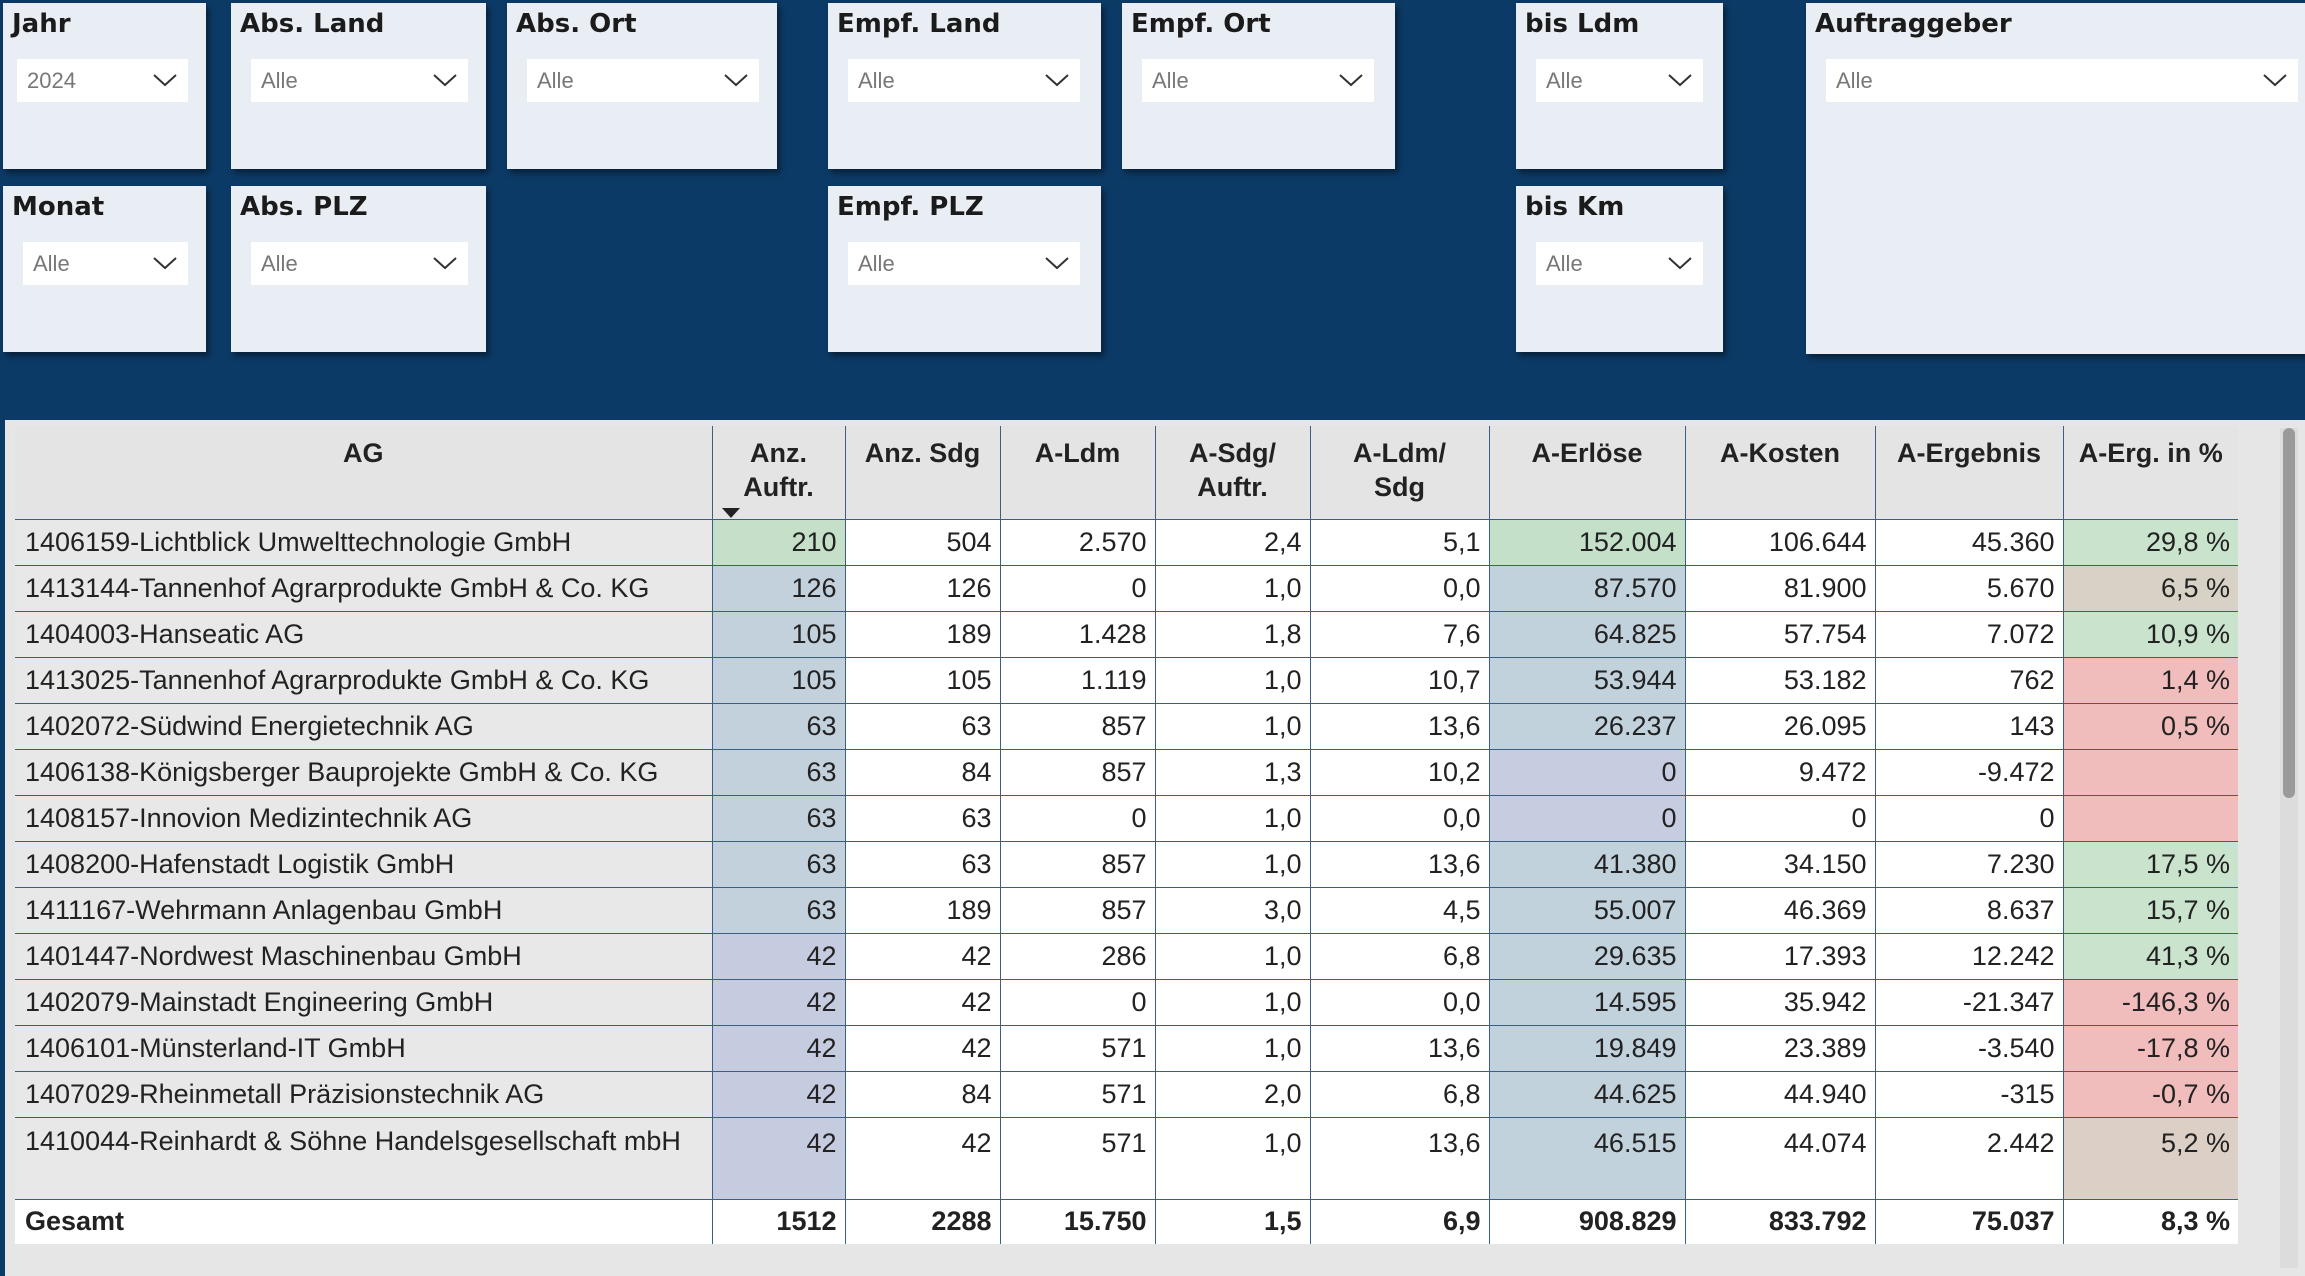  Describe the element at coordinates (1619, 80) in the screenshot. I see `slicer-bis-ldm-dropdown: Alle` at that location.